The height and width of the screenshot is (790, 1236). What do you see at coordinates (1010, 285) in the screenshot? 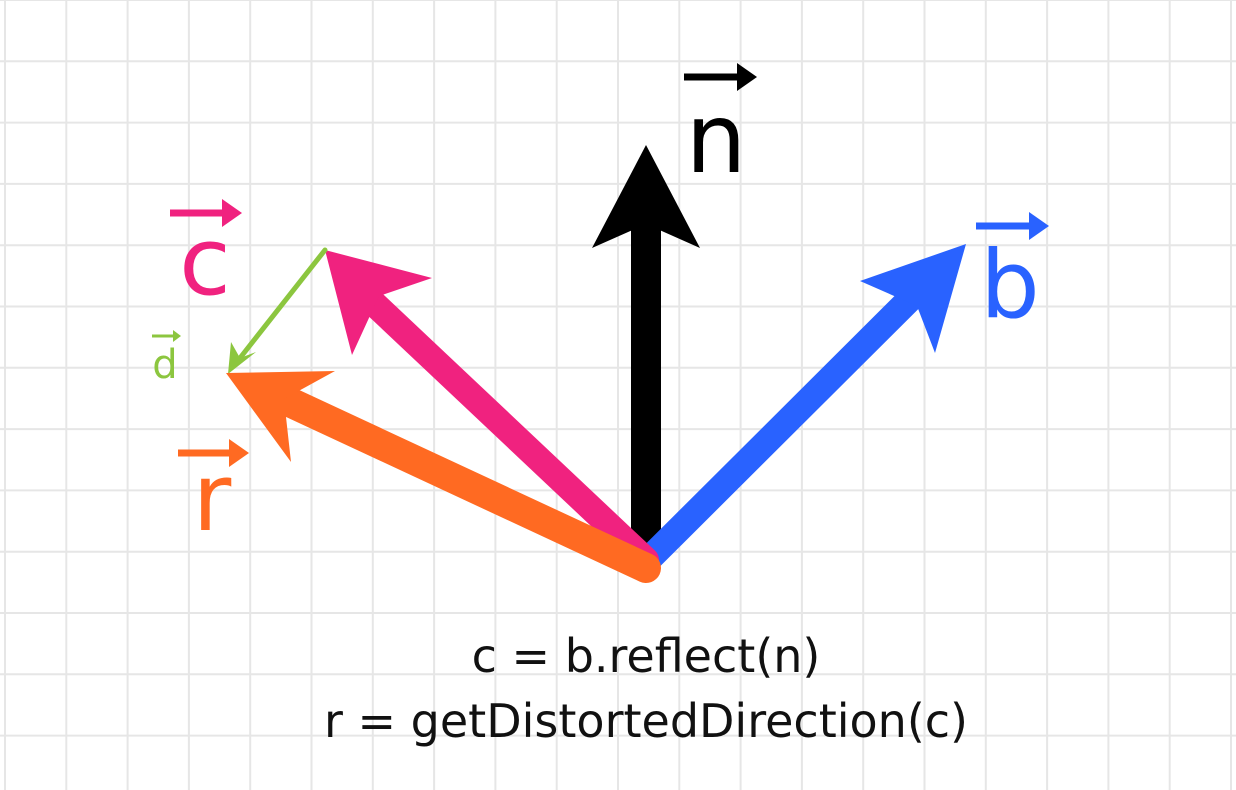
I see `vector-b-label: b` at bounding box center [1010, 285].